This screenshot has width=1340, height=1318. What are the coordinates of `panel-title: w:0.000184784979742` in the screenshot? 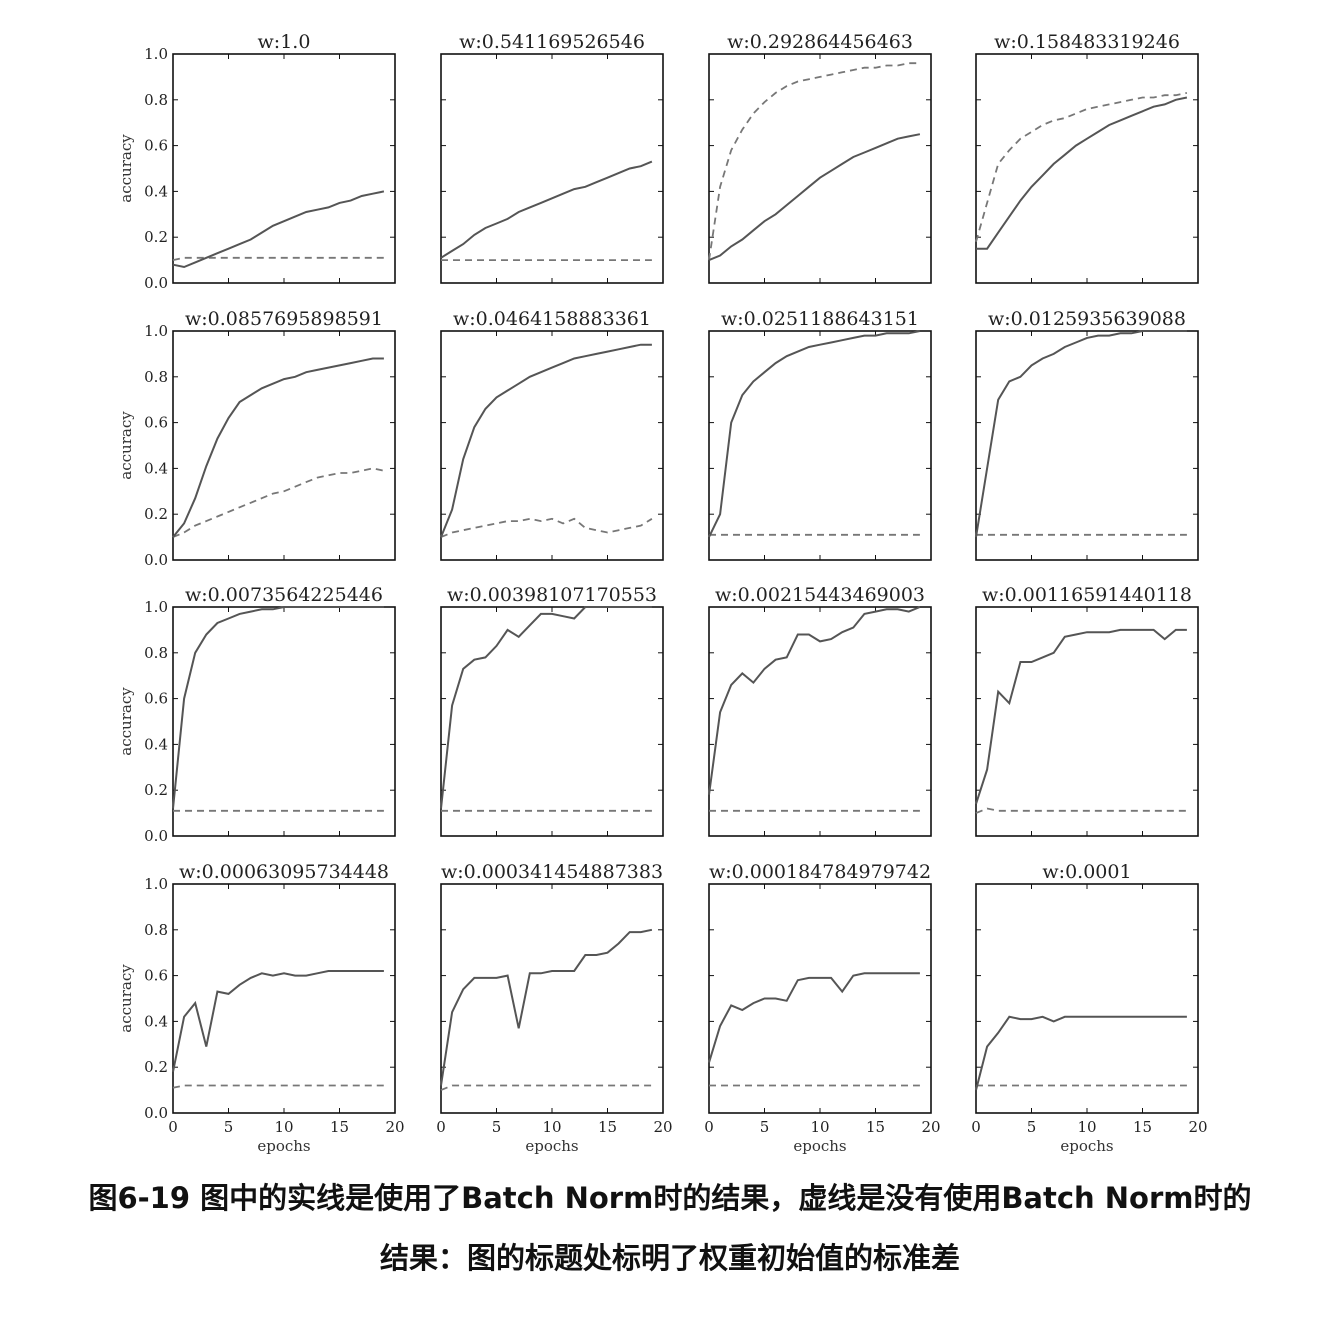 It's located at (820, 872).